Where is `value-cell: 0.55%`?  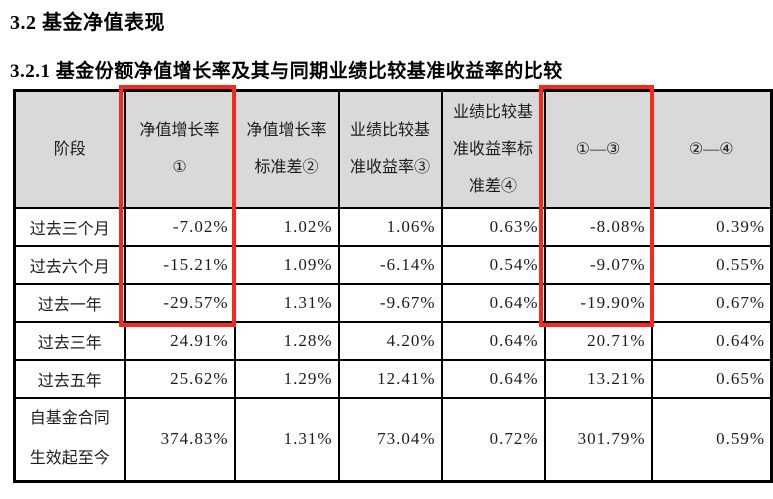
value-cell: 0.55% is located at coordinates (711, 264).